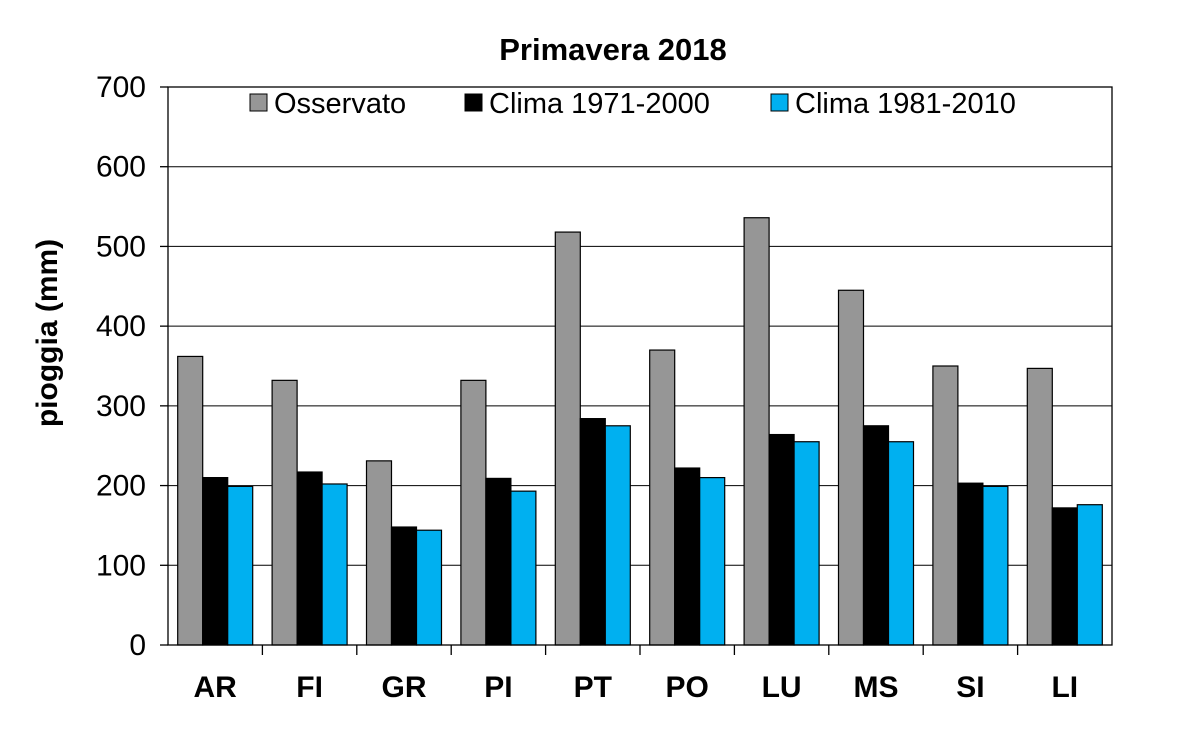 The width and height of the screenshot is (1200, 730). Describe the element at coordinates (121, 246) in the screenshot. I see `y-tick-label: 500` at that location.